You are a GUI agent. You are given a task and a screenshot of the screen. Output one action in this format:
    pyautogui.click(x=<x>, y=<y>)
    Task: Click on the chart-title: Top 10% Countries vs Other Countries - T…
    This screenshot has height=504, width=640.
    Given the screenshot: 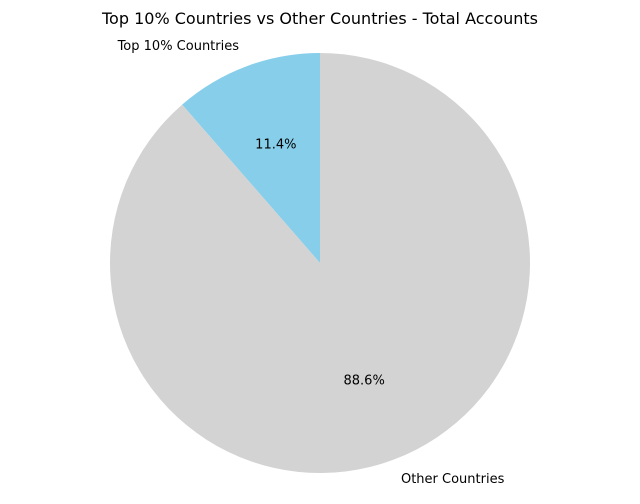 What is the action you would take?
    pyautogui.click(x=319, y=18)
    